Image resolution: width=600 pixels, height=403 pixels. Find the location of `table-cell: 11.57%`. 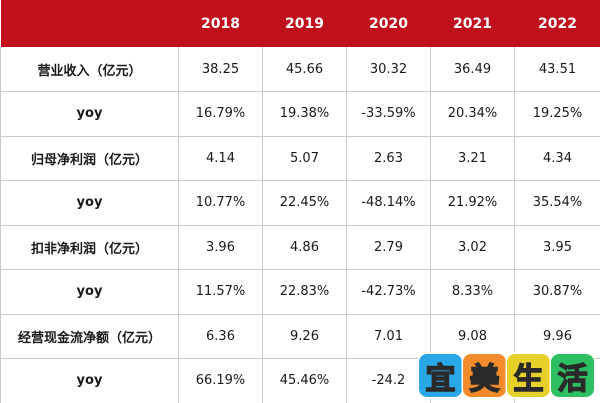

table-cell: 11.57% is located at coordinates (220, 292).